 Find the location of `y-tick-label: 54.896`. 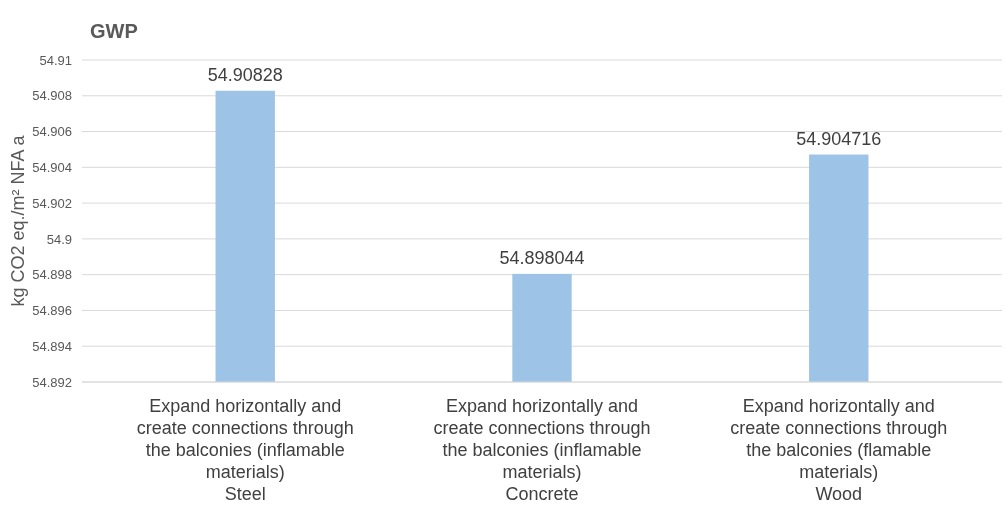

y-tick-label: 54.896 is located at coordinates (52, 311).